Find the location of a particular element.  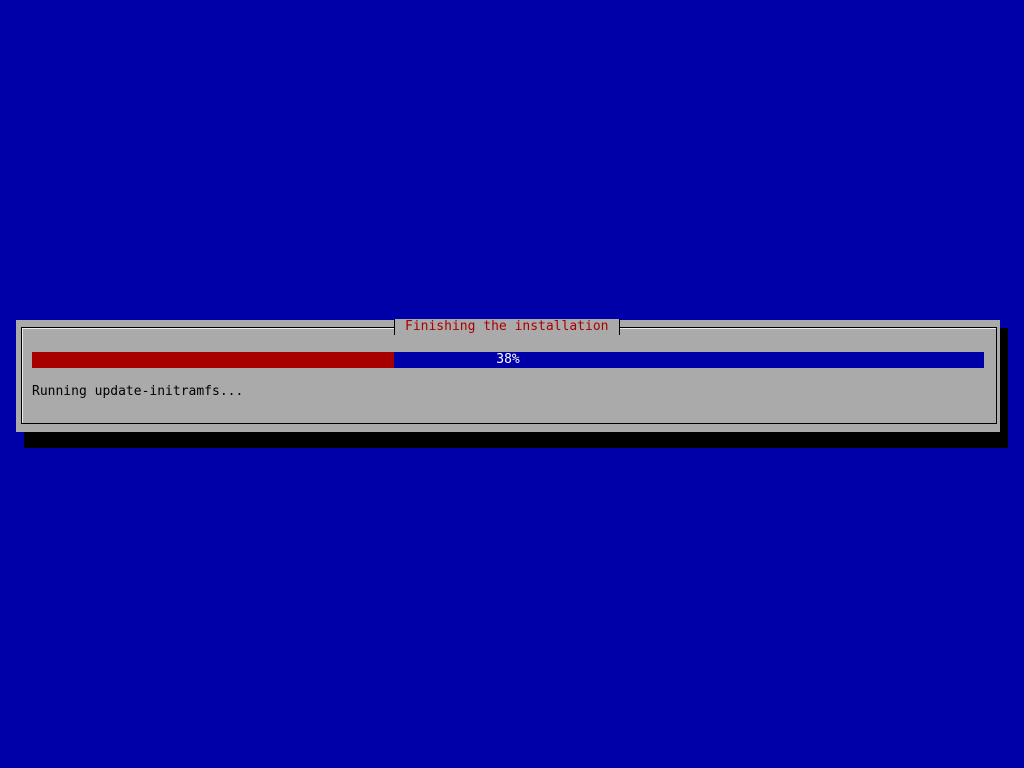

progress-bar: 38% is located at coordinates (508, 360).